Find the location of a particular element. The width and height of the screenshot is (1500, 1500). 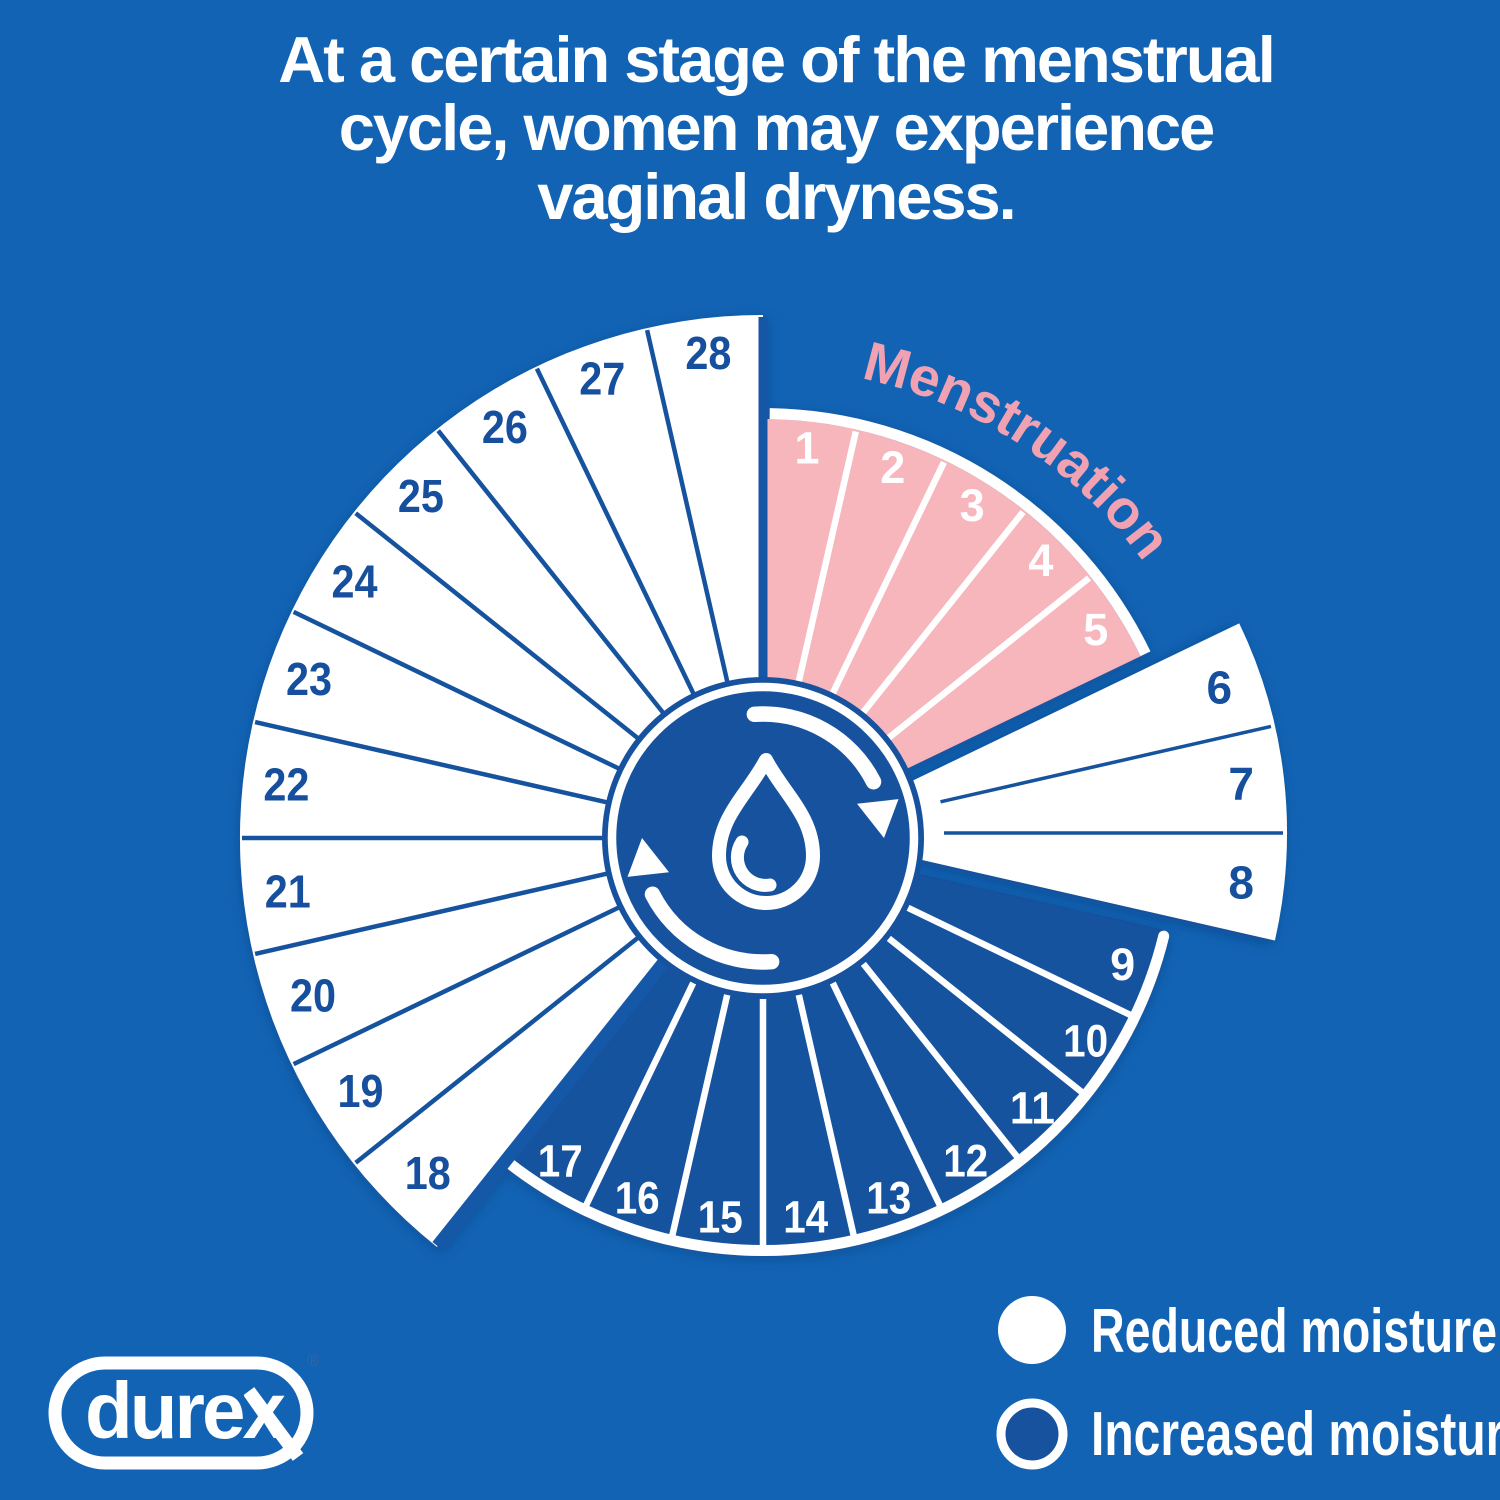

svg-text: 10 is located at coordinates (1085, 1041).